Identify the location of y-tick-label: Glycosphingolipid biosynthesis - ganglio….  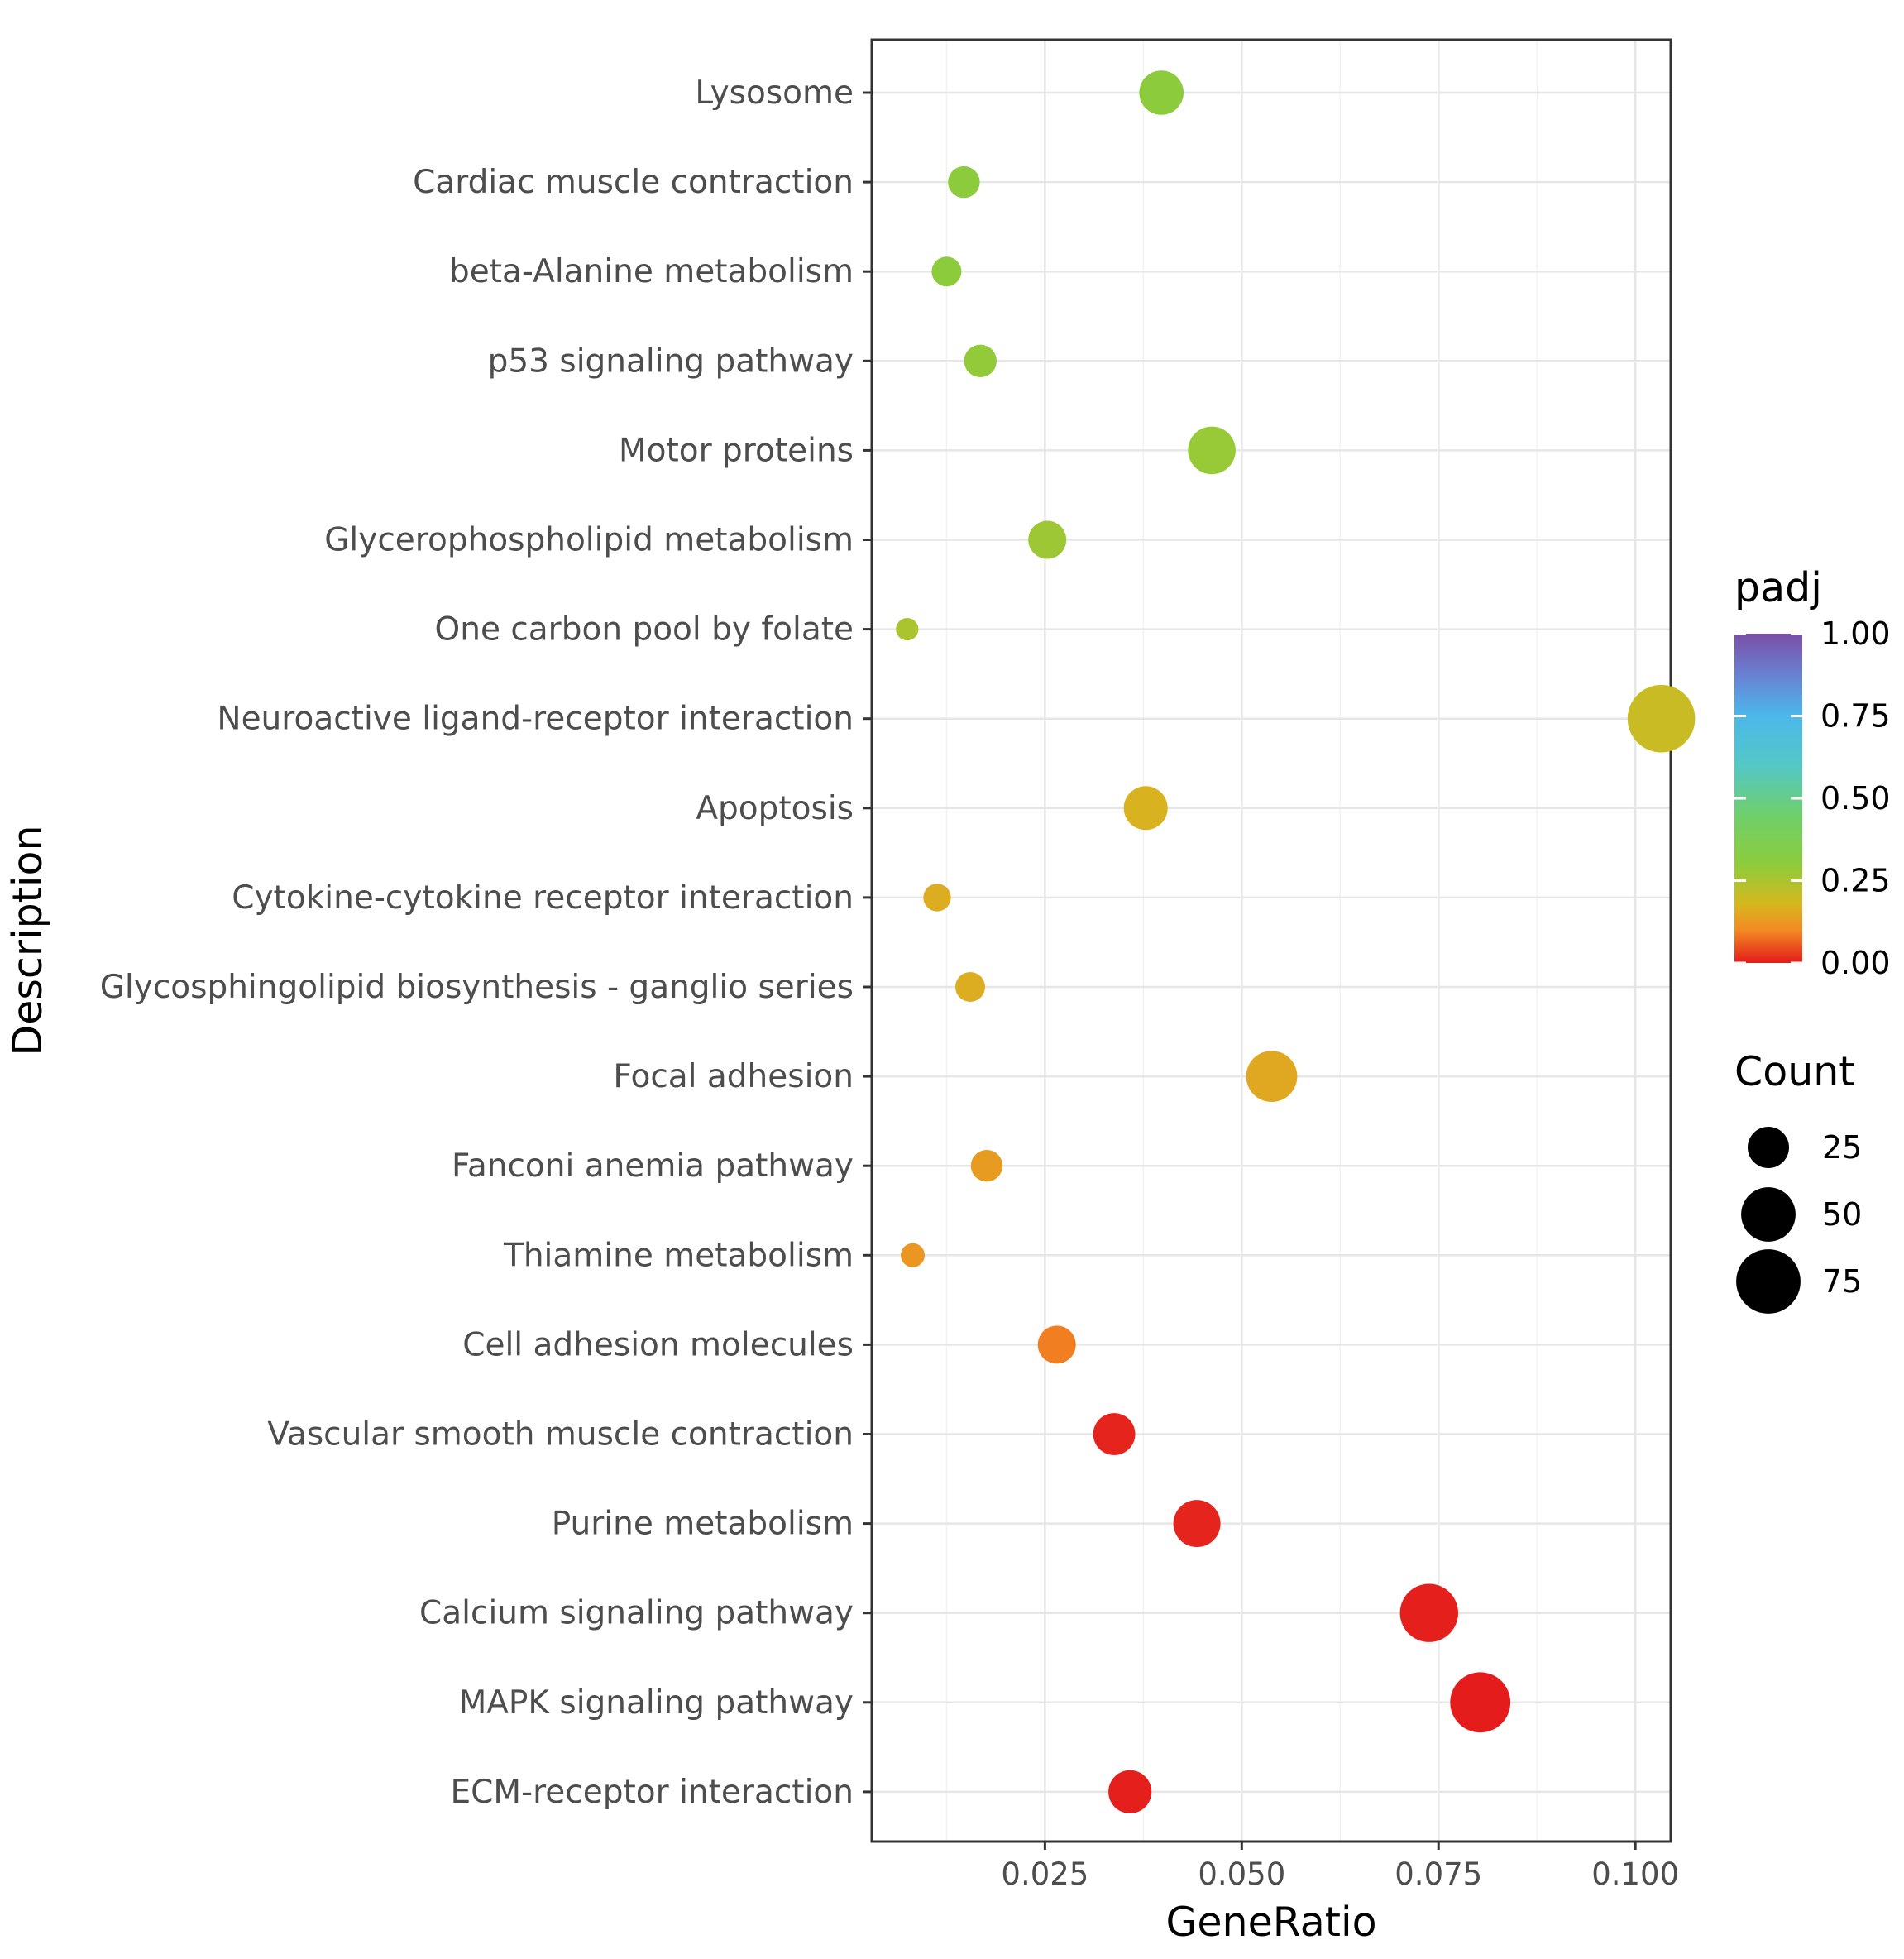
(477, 987).